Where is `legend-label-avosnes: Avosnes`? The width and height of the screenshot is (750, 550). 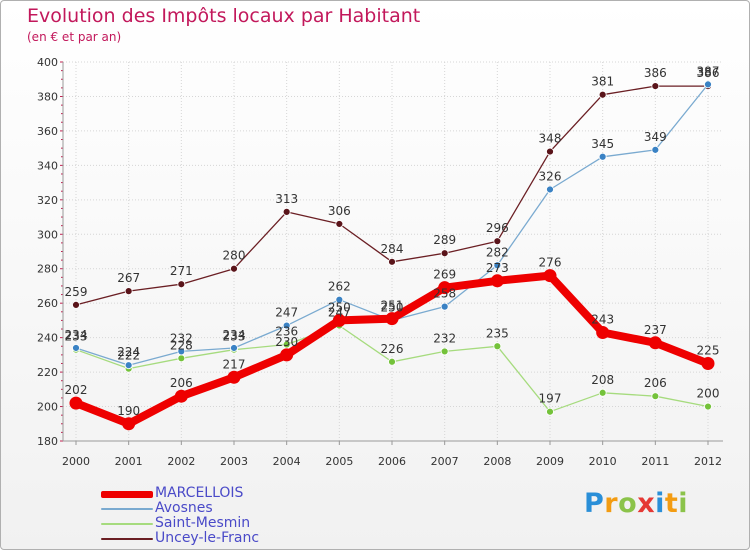 legend-label-avosnes: Avosnes is located at coordinates (184, 508).